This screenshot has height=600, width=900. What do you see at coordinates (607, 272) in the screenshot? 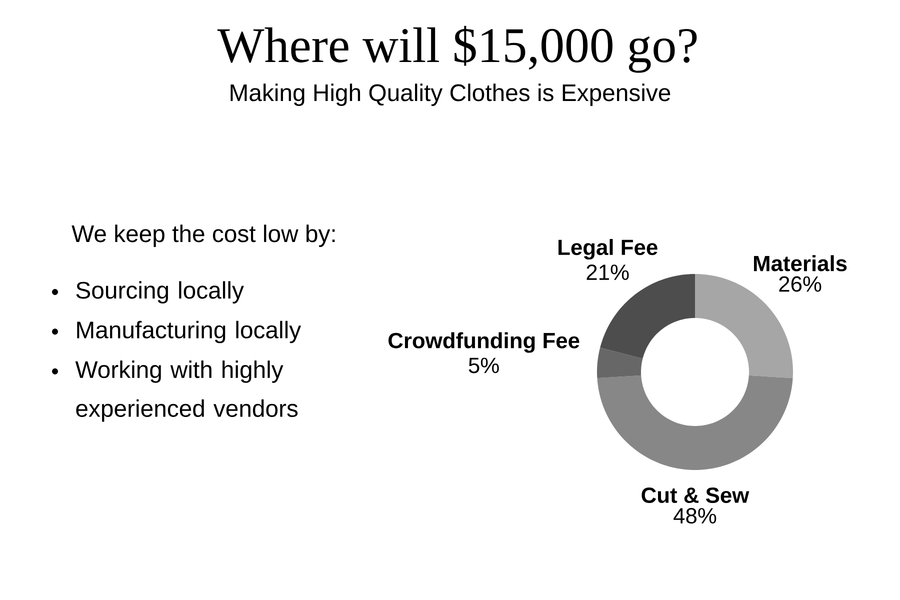
I see `data-label: 21%` at bounding box center [607, 272].